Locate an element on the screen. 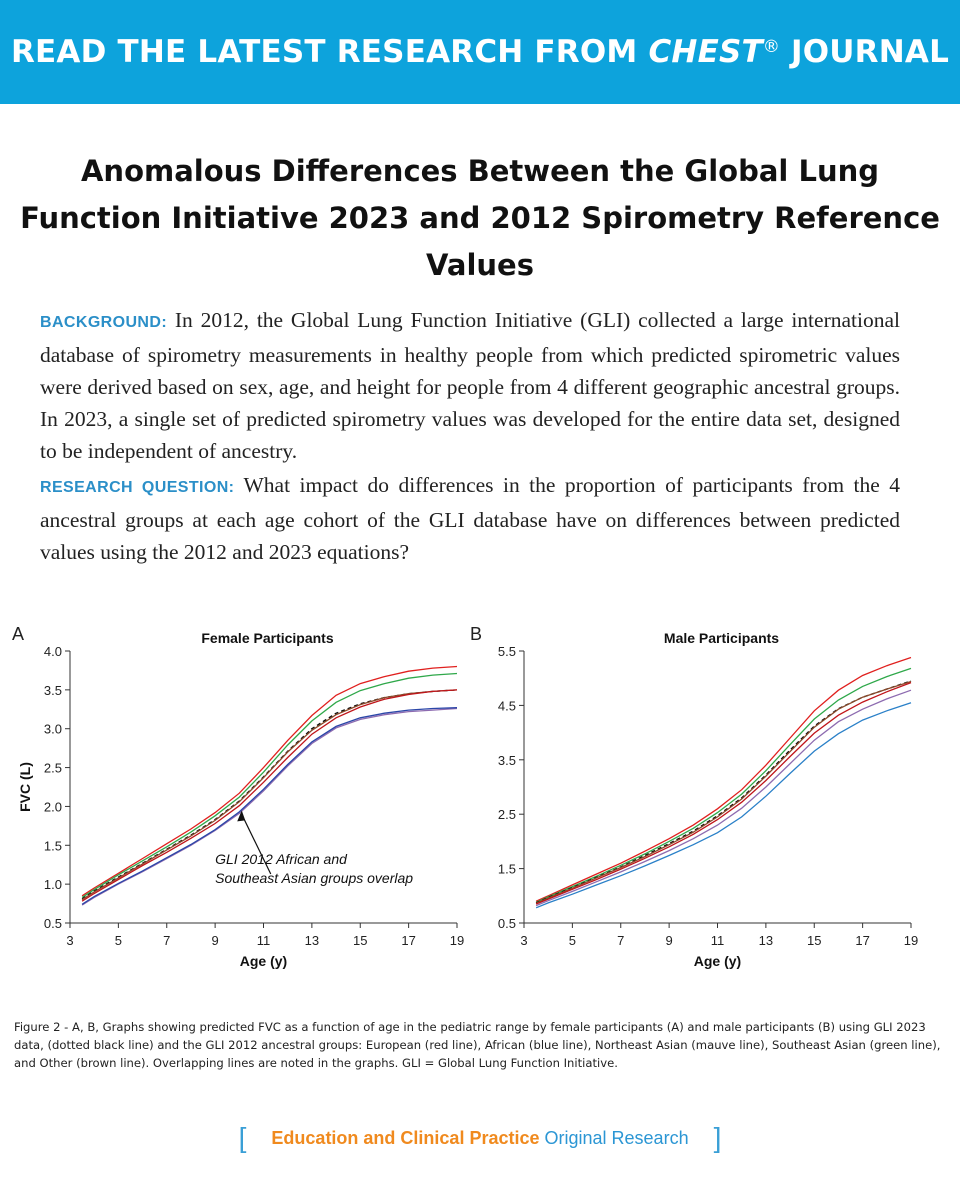  female-annotation-text: Southeast Asian groups overlap is located at coordinates (314, 878).